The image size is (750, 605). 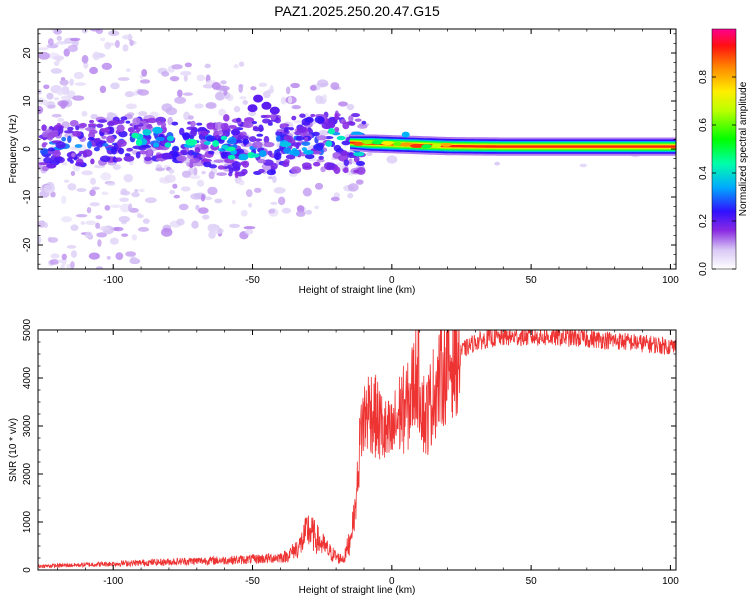 What do you see at coordinates (27, 53) in the screenshot?
I see `spectrogram-y-tick-label: 20` at bounding box center [27, 53].